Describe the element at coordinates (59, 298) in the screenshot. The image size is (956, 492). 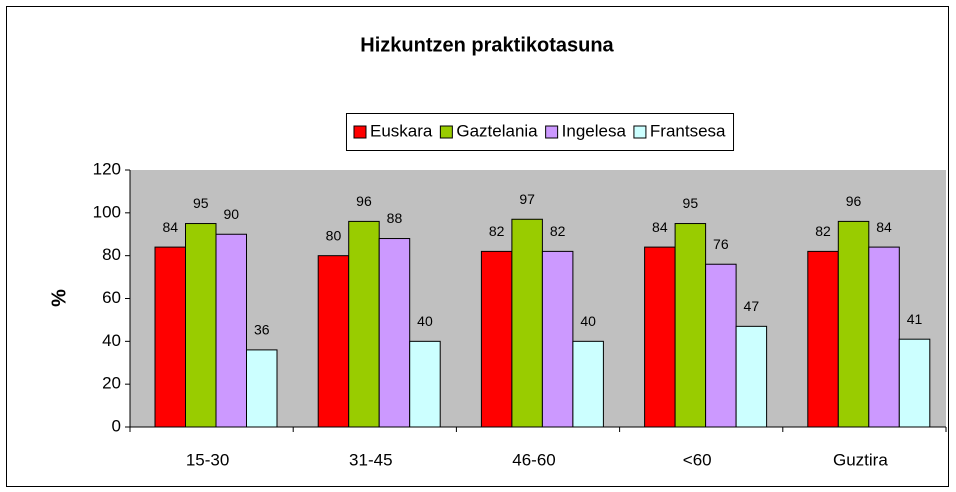
I see `y-axis-label: %` at that location.